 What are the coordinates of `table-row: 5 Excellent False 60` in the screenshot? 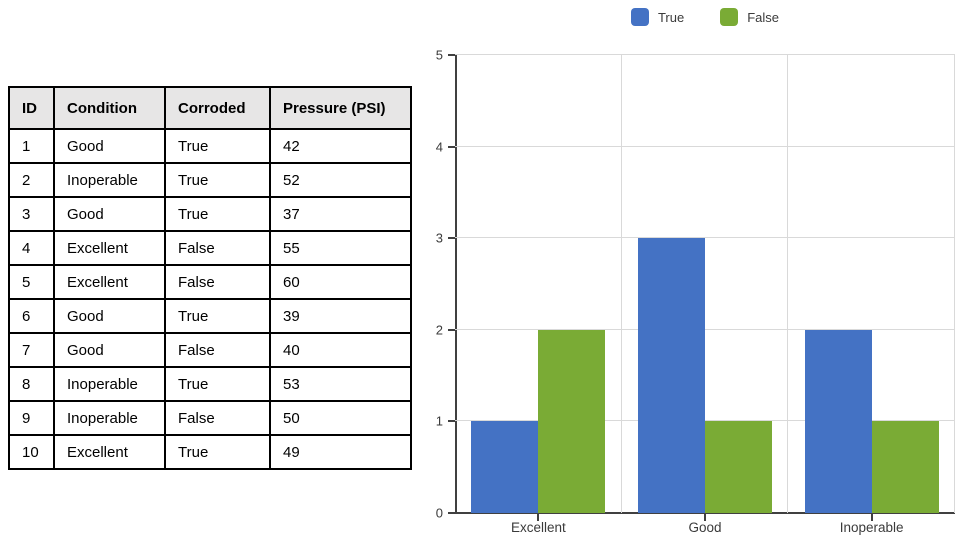 It's located at (210, 282).